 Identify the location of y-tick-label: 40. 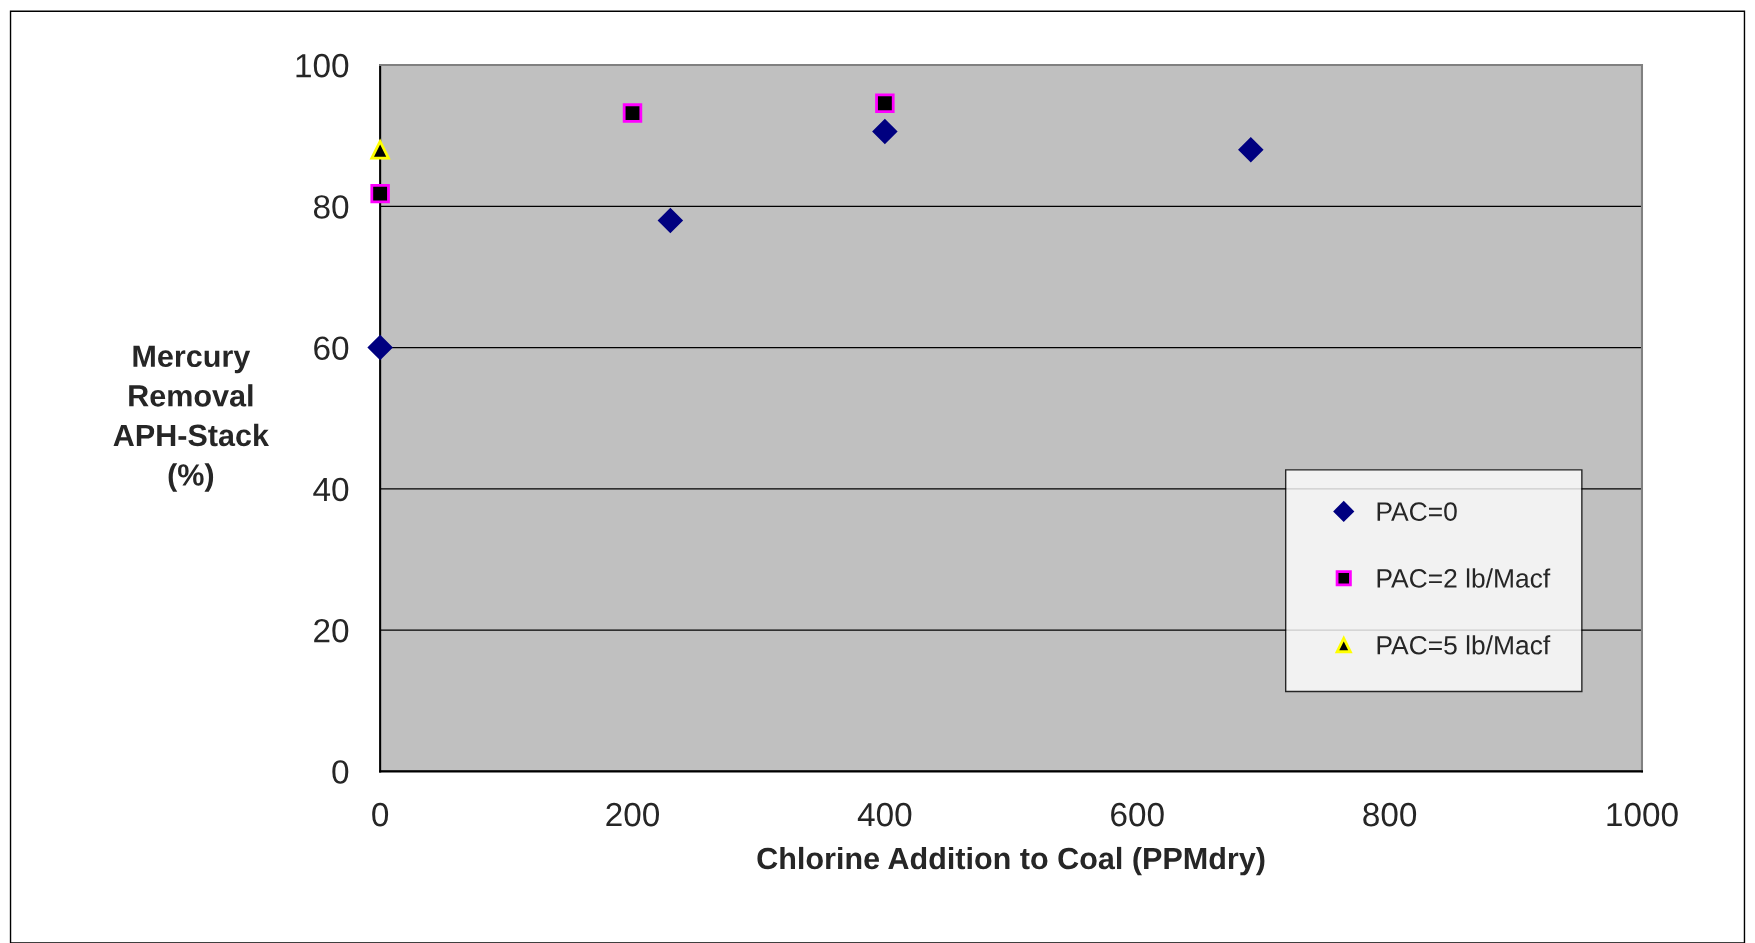
(331, 489).